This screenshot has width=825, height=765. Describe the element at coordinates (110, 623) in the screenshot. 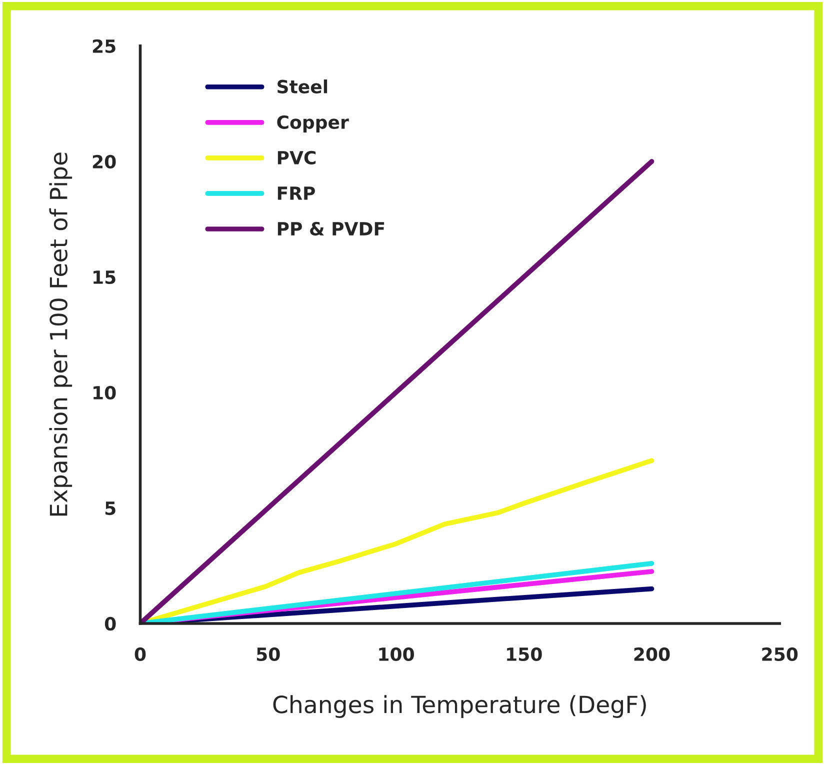

I see `y-tick-label: 0` at that location.